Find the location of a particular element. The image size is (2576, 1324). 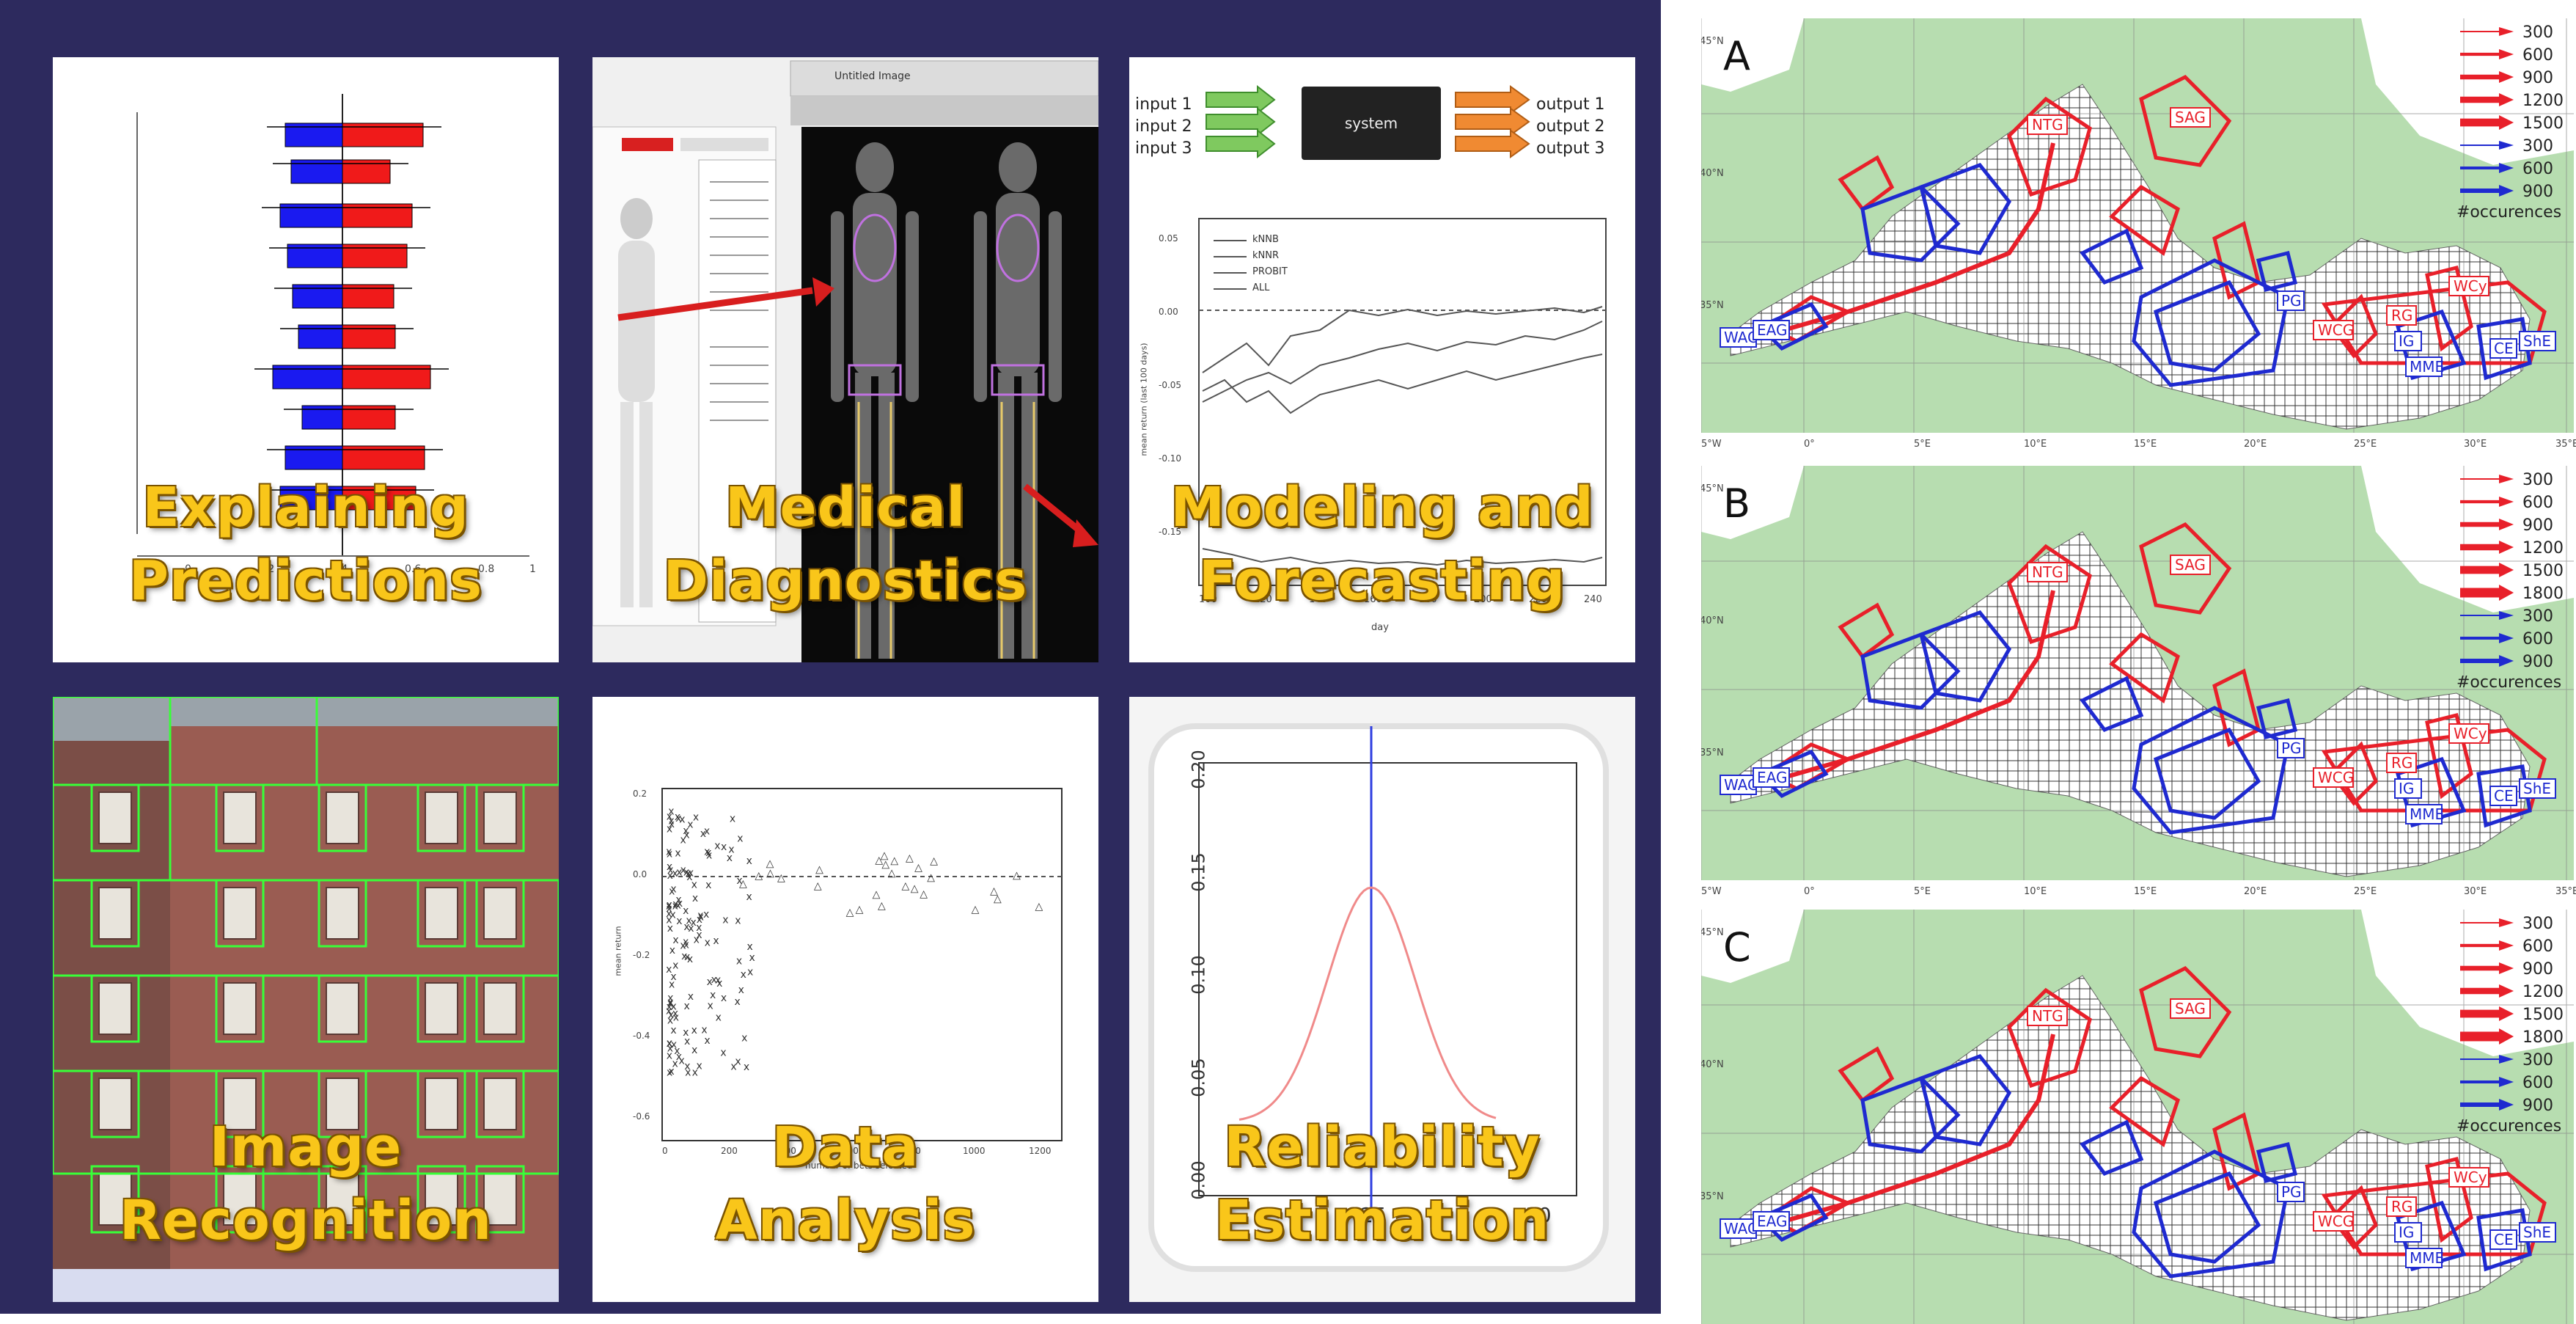

x-tick: 220 is located at coordinates (1538, 599).